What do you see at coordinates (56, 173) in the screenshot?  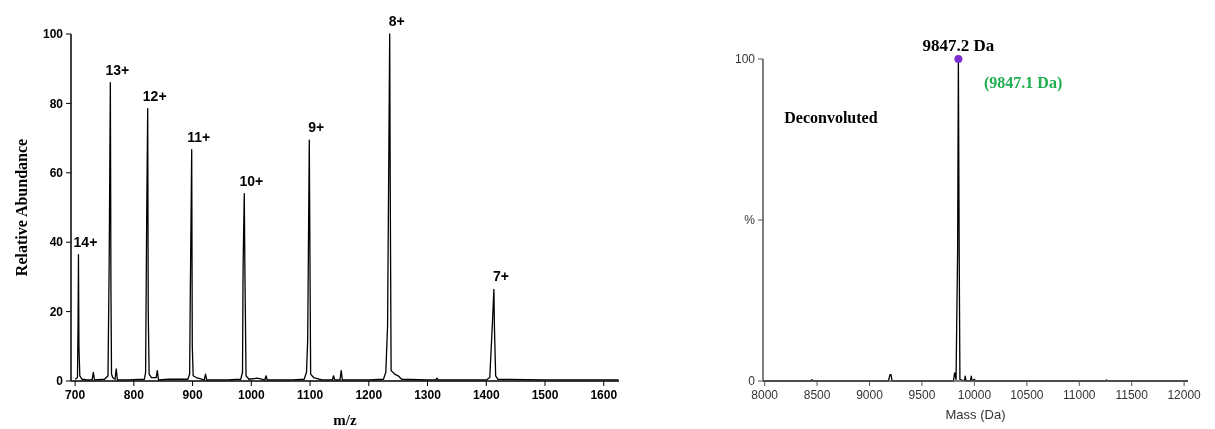 I see `y-tick-label: 60` at bounding box center [56, 173].